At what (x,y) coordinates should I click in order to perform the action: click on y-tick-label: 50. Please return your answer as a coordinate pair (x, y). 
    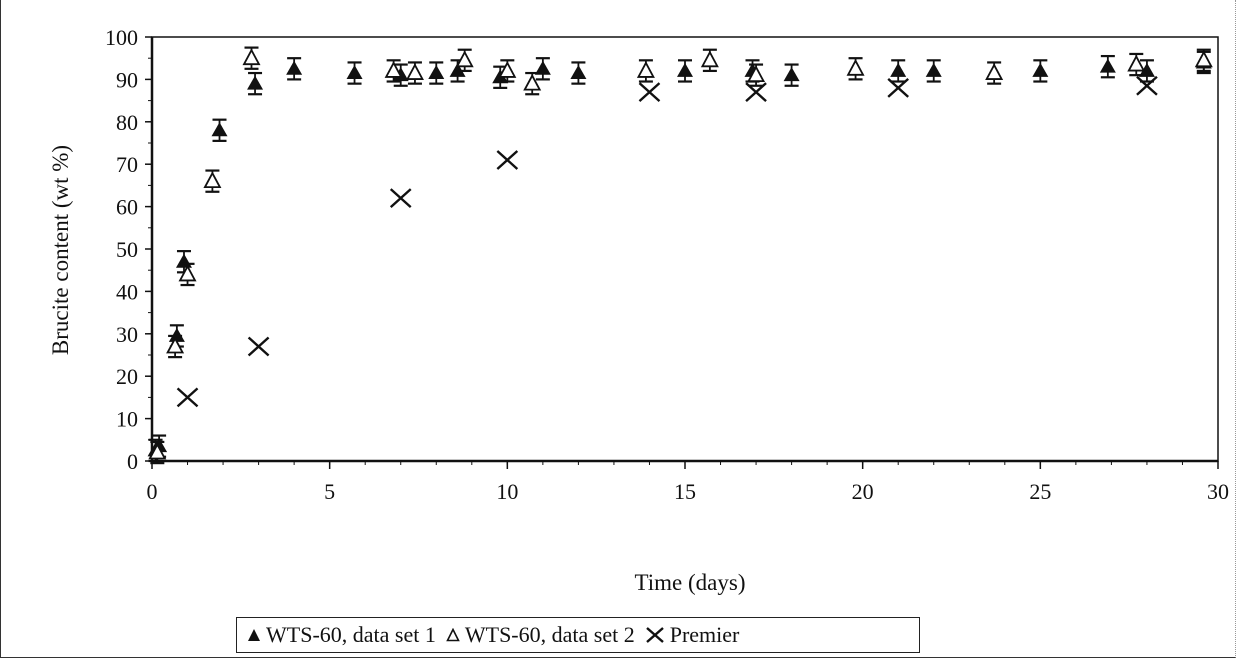
    Looking at the image, I should click on (127, 249).